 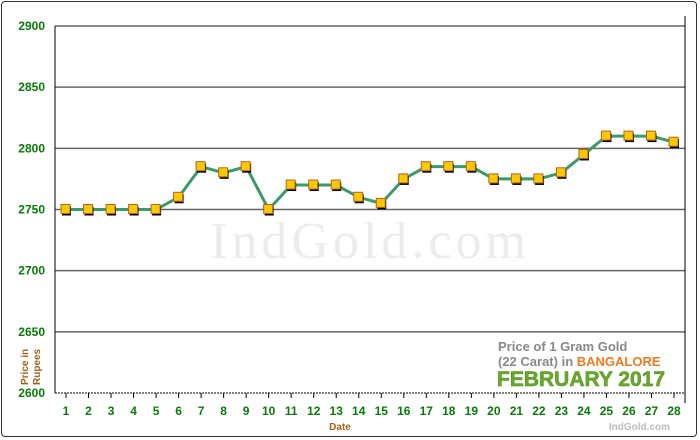 I want to click on month-year: FEBRUARY 2017, so click(x=581, y=379).